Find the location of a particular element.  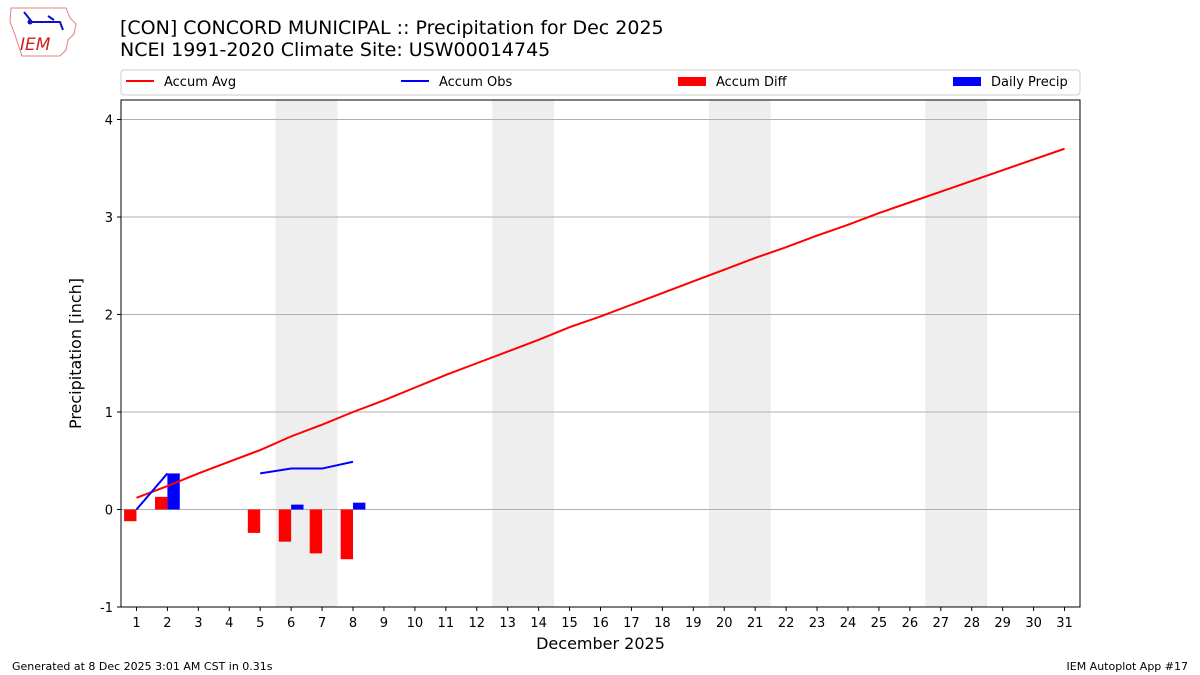

x-tick-label: 30 is located at coordinates (1033, 623).